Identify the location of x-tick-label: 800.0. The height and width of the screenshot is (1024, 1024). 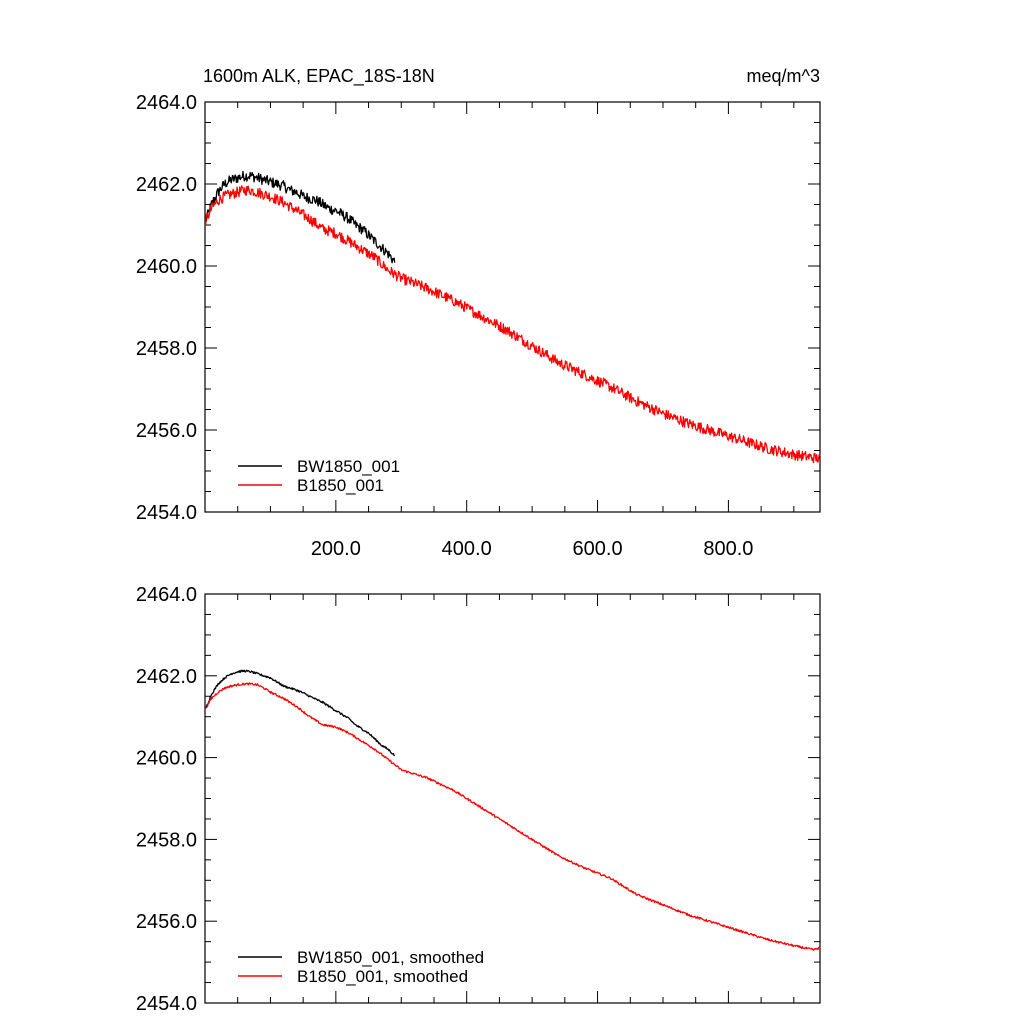
(728, 549).